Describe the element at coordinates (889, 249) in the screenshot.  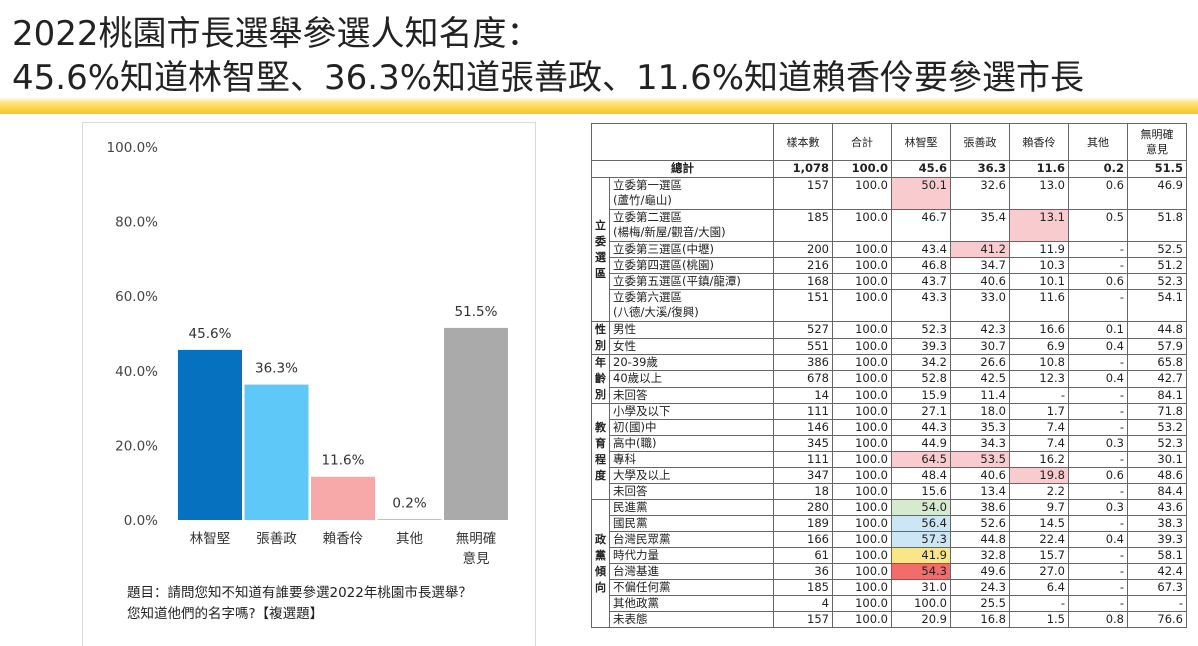
I see `table-row: 立委第三選區(中壢) 200 100.0 43.4 41.2 11.9-52.5` at that location.